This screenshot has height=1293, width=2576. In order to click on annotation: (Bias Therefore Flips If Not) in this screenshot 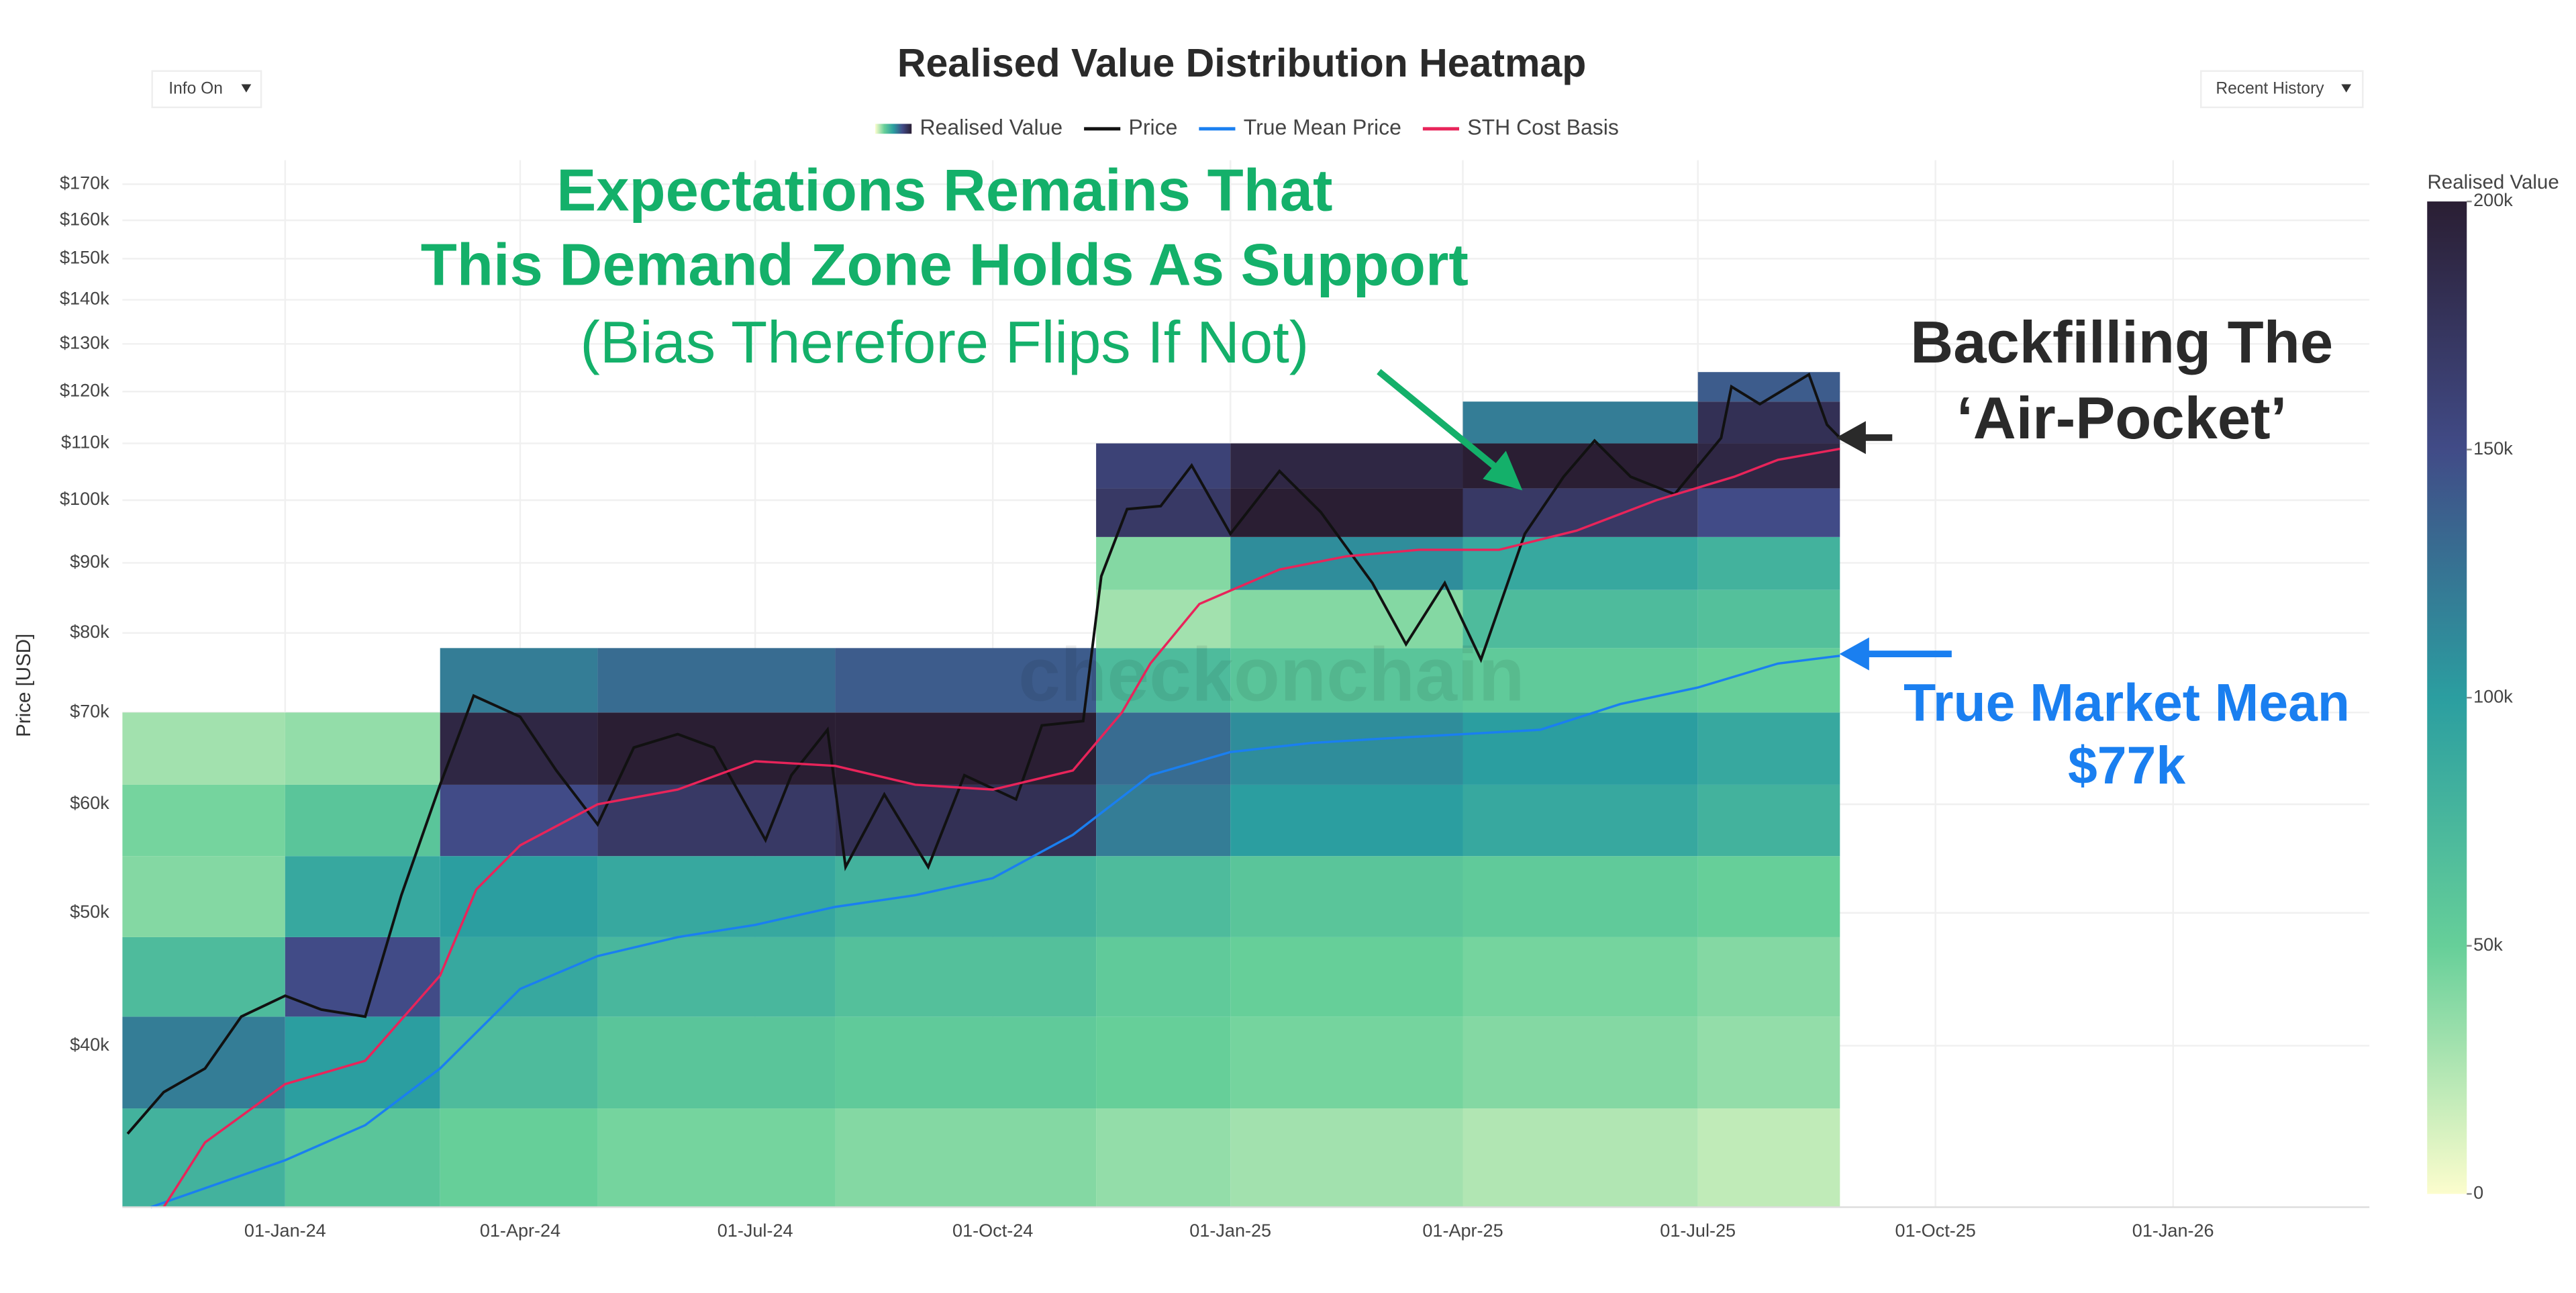, I will do `click(944, 342)`.